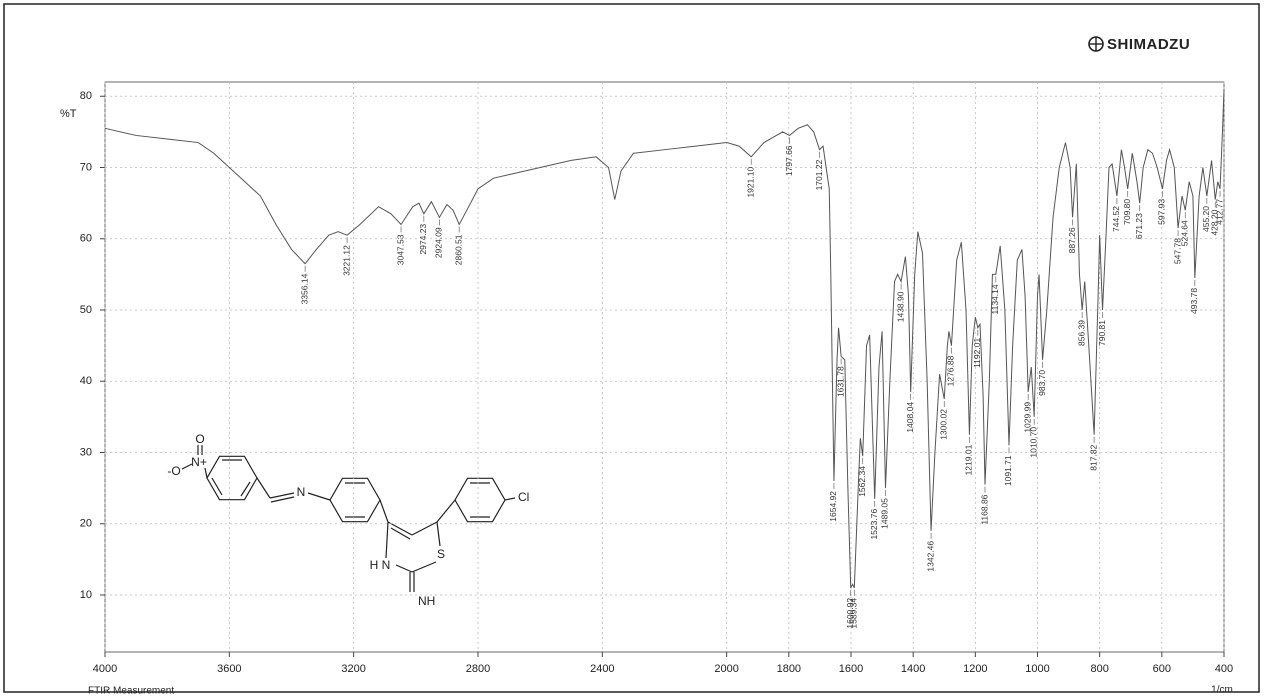  What do you see at coordinates (1116, 219) in the screenshot?
I see `peak-label: 744.52` at bounding box center [1116, 219].